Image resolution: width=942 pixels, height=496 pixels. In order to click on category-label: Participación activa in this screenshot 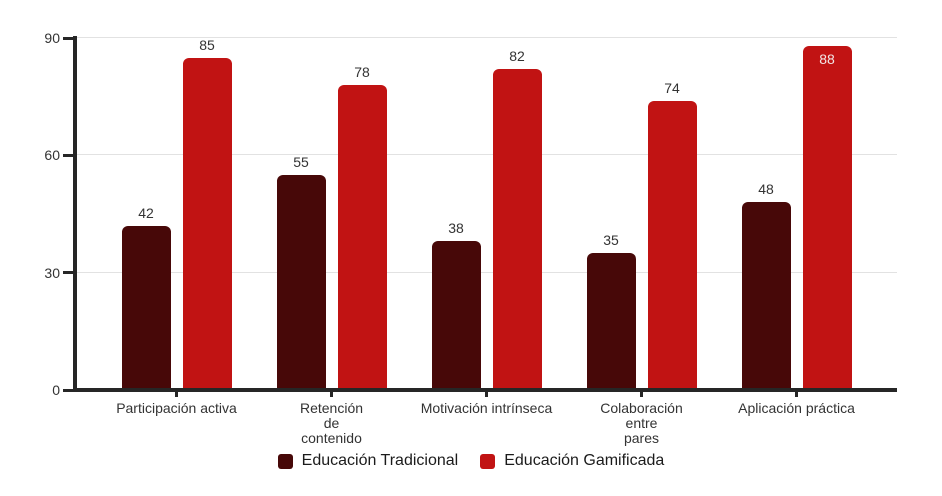, I will do `click(176, 408)`.